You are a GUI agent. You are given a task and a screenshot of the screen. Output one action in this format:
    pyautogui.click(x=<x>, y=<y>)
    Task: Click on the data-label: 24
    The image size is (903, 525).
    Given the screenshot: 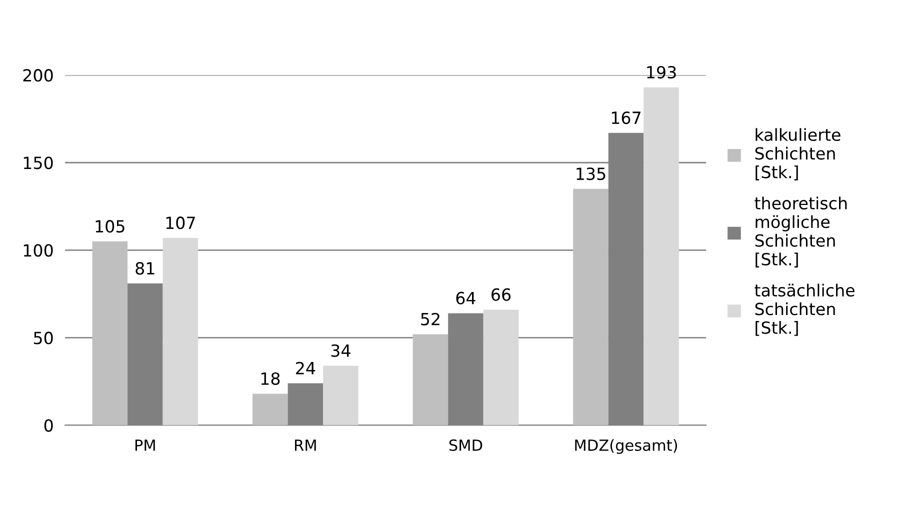 What is the action you would take?
    pyautogui.click(x=306, y=368)
    